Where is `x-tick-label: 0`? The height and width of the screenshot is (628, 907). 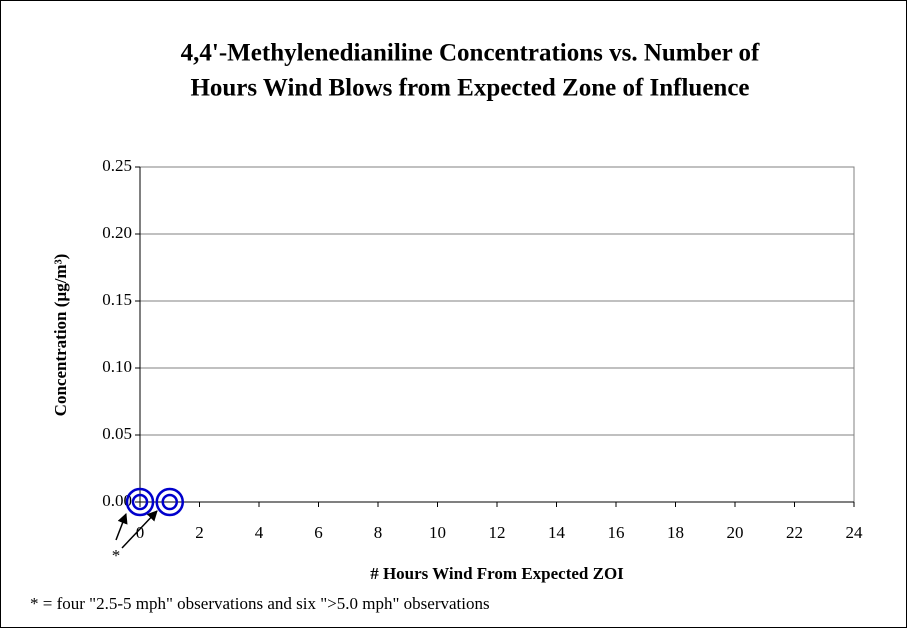 x-tick-label: 0 is located at coordinates (140, 532).